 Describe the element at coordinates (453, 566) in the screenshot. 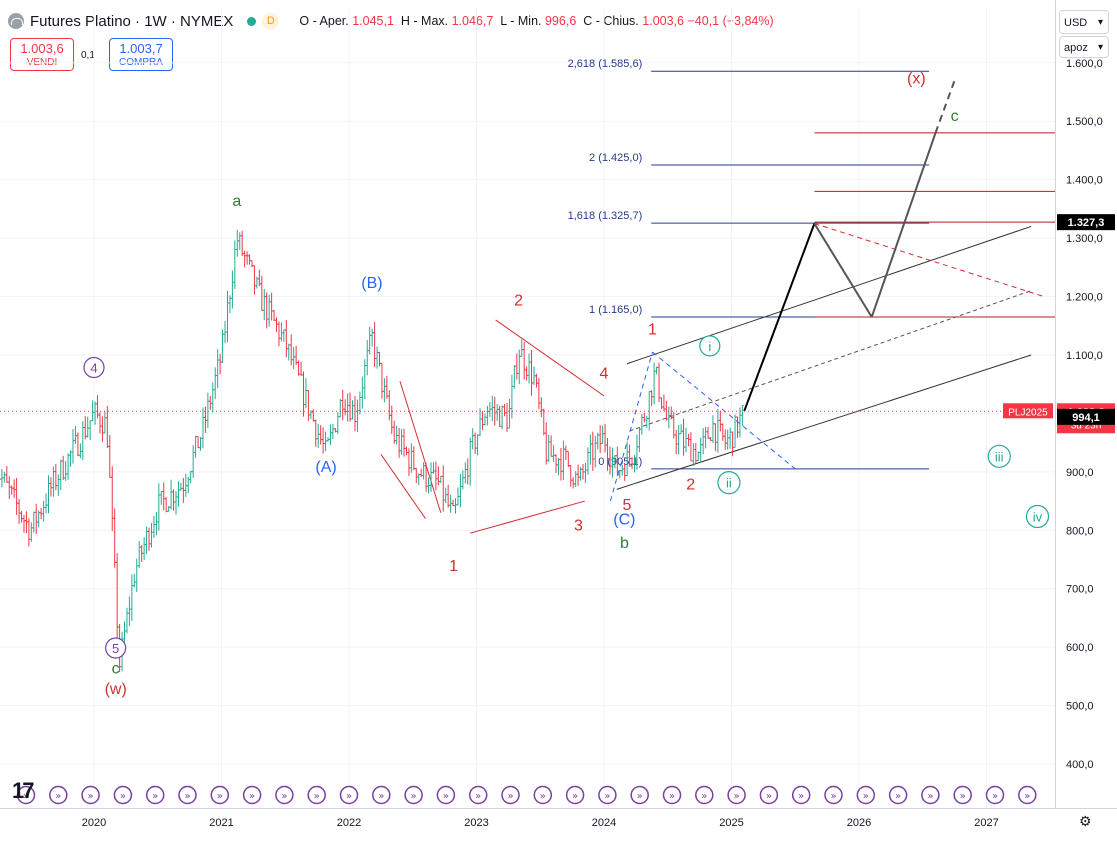

I see `wave-label: 1` at that location.